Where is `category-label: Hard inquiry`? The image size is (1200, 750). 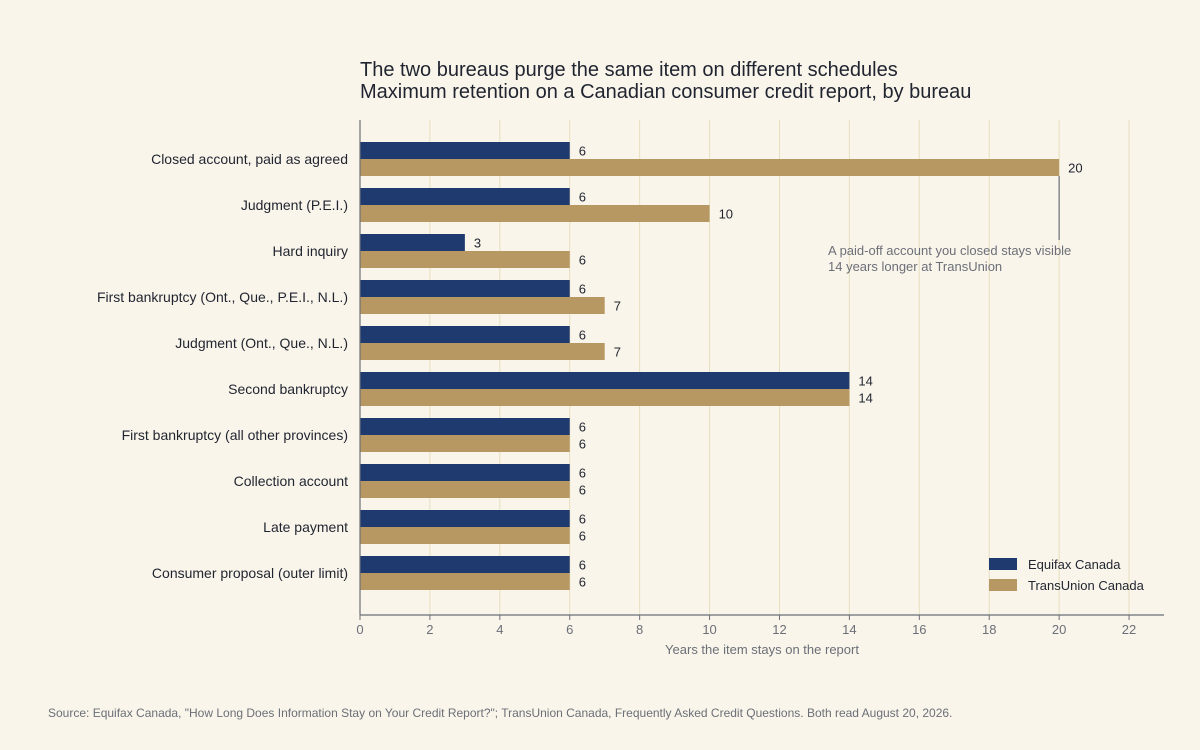 category-label: Hard inquiry is located at coordinates (310, 251).